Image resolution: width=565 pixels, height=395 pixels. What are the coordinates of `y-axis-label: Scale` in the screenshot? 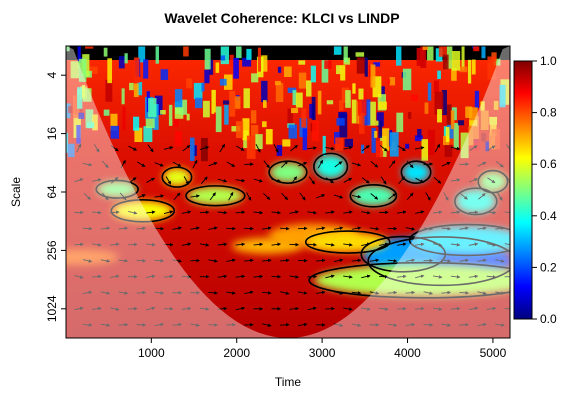 It's located at (16, 192).